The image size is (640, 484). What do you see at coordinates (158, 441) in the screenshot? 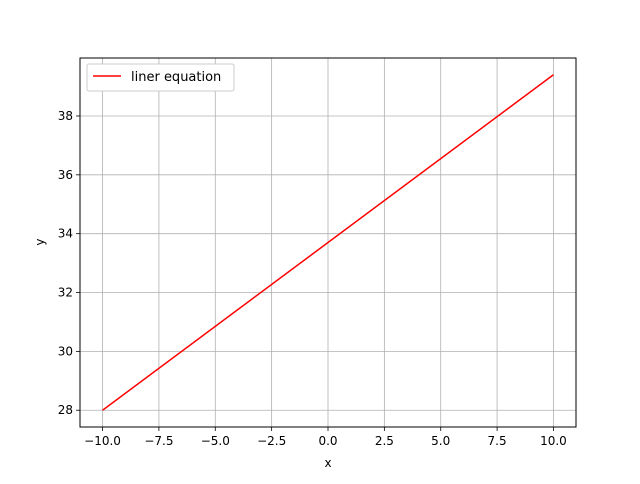
I see `x-tick-label: −7.5` at bounding box center [158, 441].